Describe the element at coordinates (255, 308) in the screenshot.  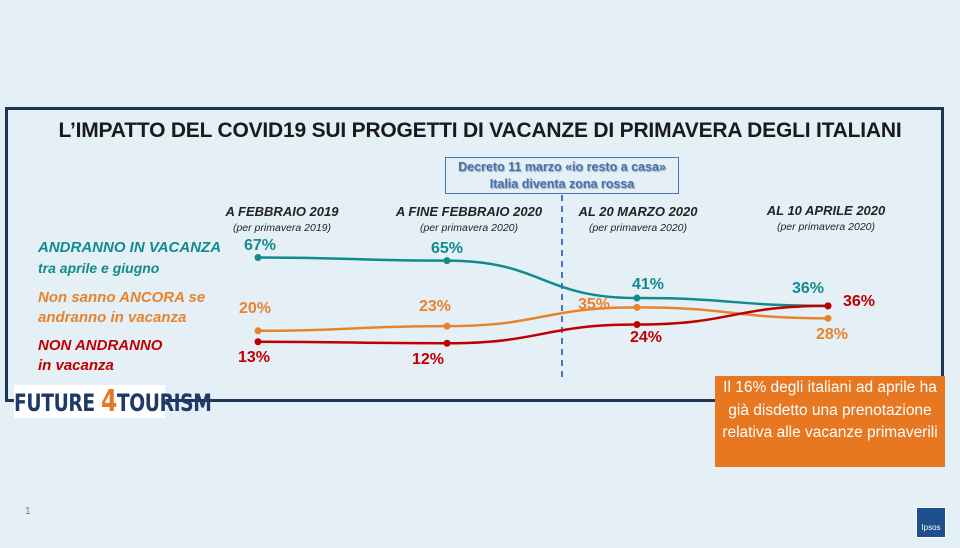
I see `data-label: 20%` at that location.